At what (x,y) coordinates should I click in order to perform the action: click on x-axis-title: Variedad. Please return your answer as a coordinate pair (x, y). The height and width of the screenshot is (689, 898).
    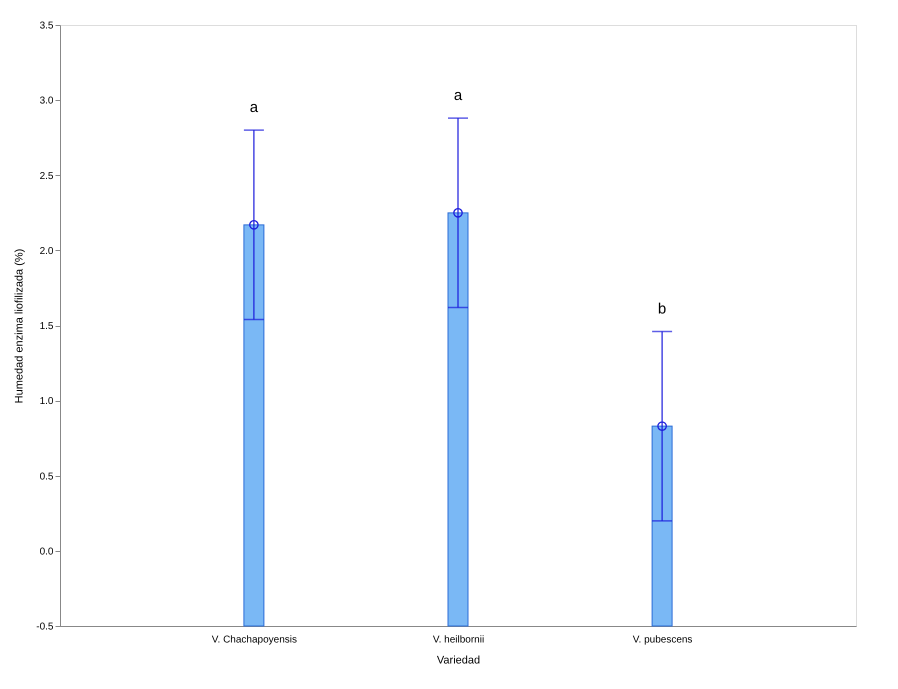
    Looking at the image, I should click on (458, 660).